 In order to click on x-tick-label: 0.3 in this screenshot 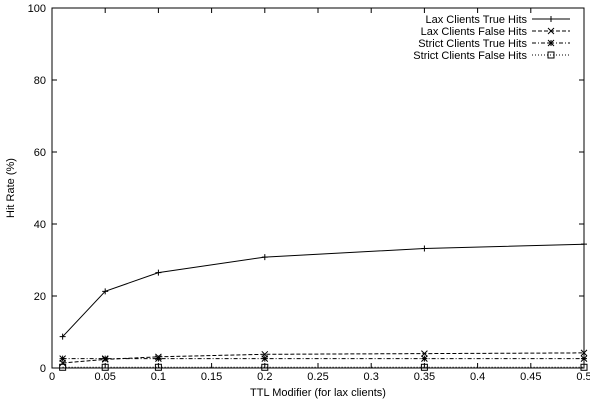, I will do `click(371, 377)`.